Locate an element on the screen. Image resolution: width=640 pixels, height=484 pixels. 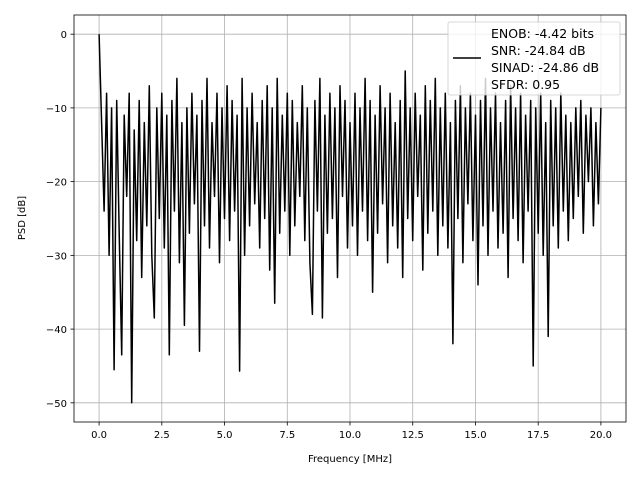
legend-snr: SNR: -24.84 dB is located at coordinates (538, 50).